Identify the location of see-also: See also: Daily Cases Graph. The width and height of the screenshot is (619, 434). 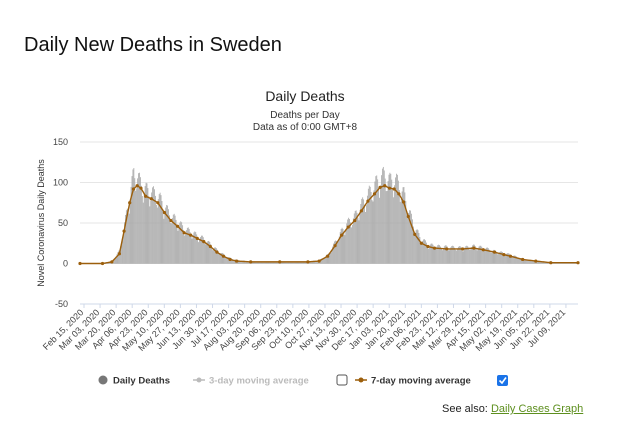
(512, 409).